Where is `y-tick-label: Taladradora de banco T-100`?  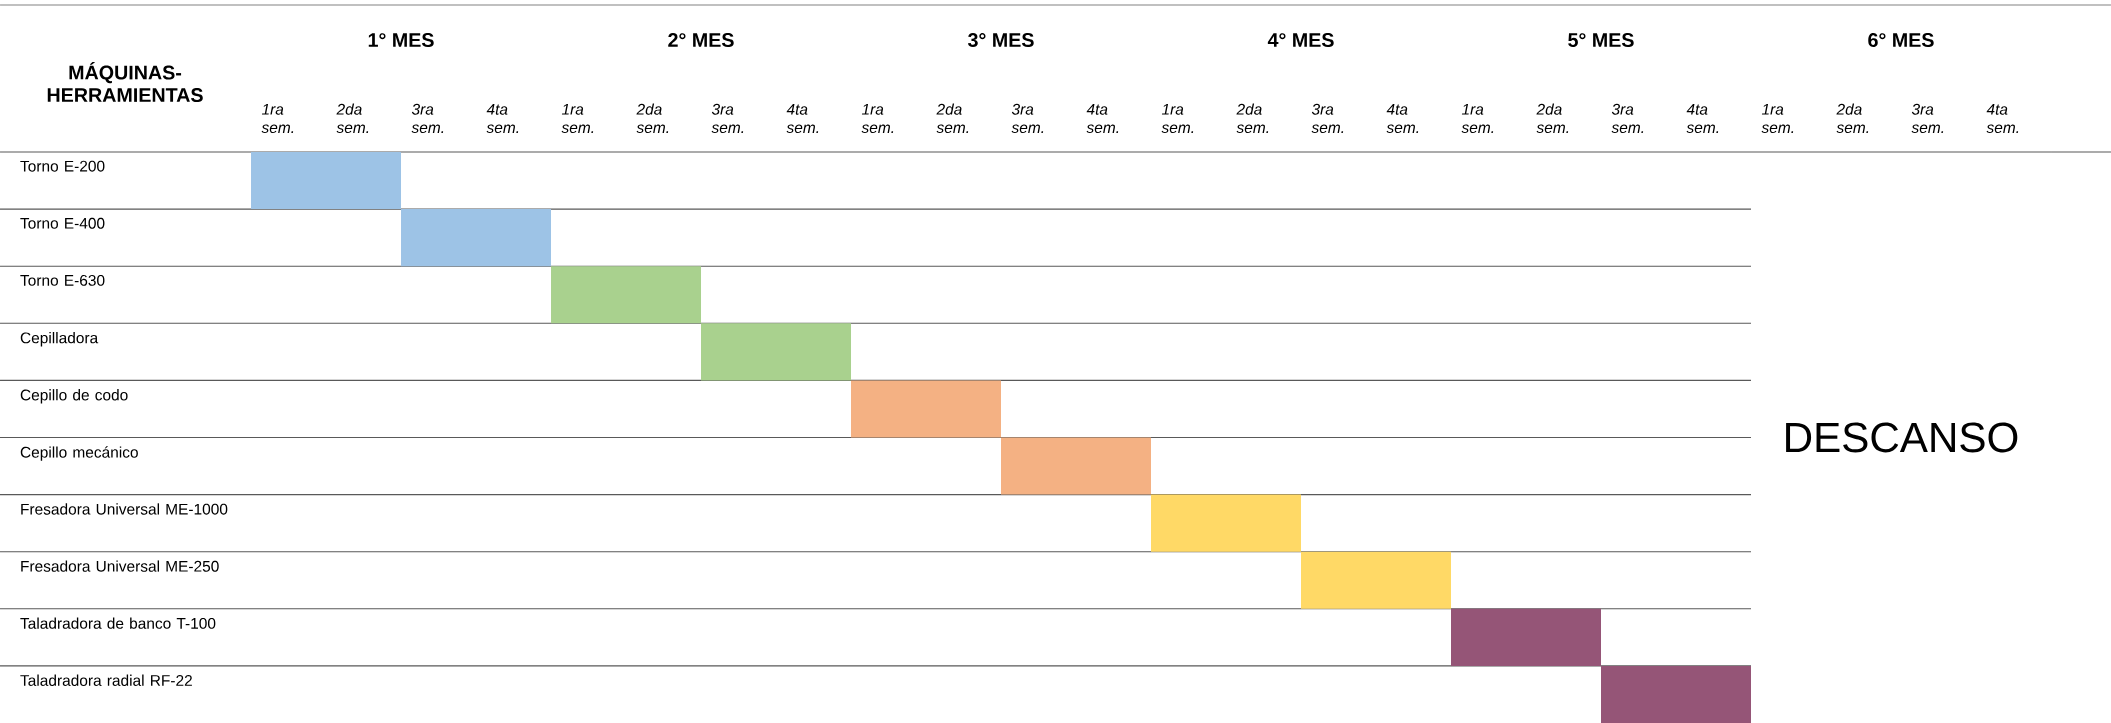
y-tick-label: Taladradora de banco T-100 is located at coordinates (118, 623).